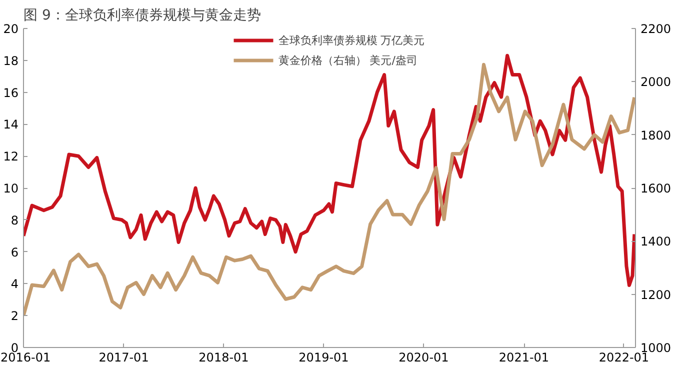 The height and width of the screenshot is (367, 674). What do you see at coordinates (624, 357) in the screenshot?
I see `x-tick-label: 2022-01` at bounding box center [624, 357].